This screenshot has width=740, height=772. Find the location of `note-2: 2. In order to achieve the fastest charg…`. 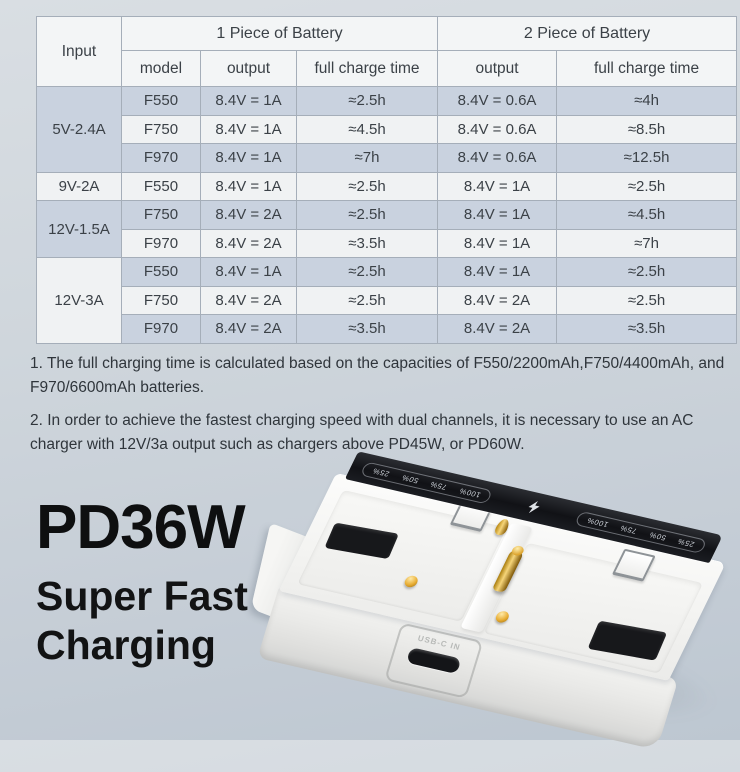

note-2: 2. In order to achieve the fastest charg… is located at coordinates (362, 432).